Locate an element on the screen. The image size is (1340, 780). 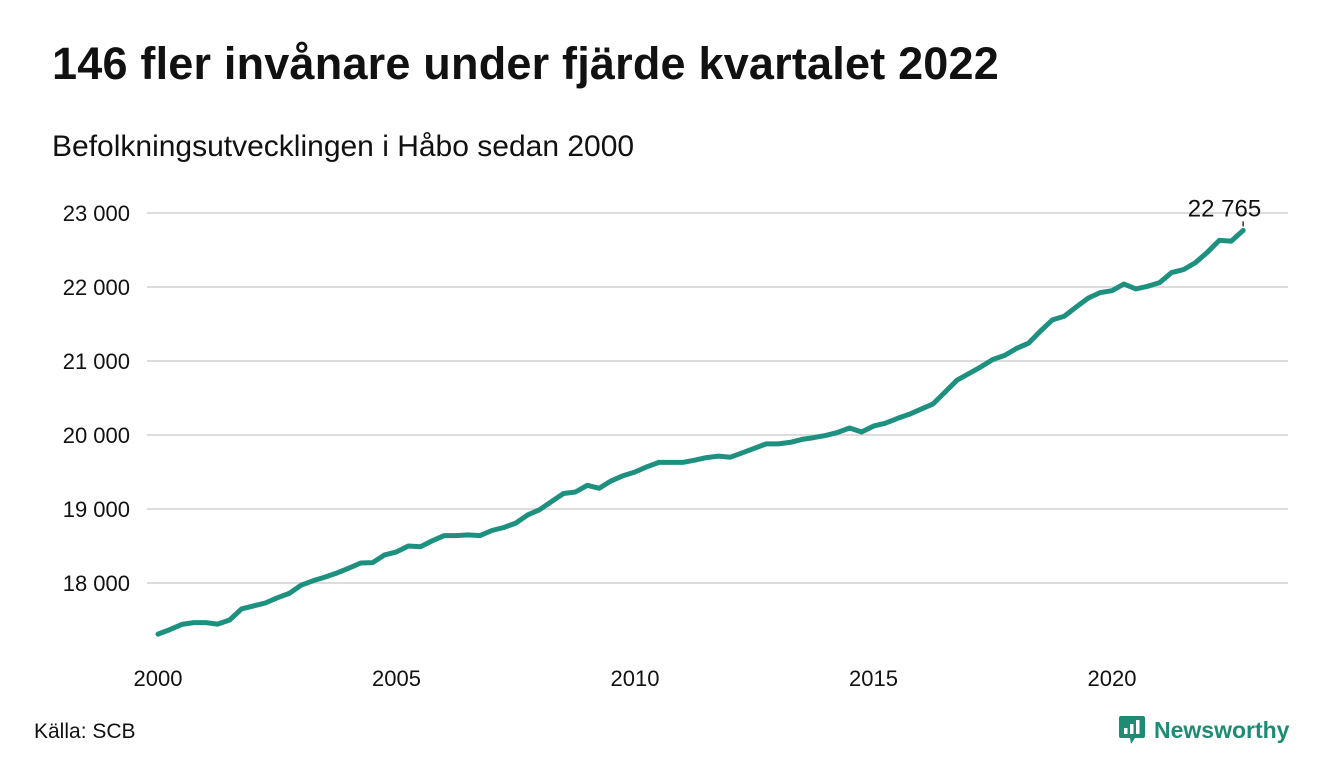
end-value-label: 22 765 is located at coordinates (1224, 208).